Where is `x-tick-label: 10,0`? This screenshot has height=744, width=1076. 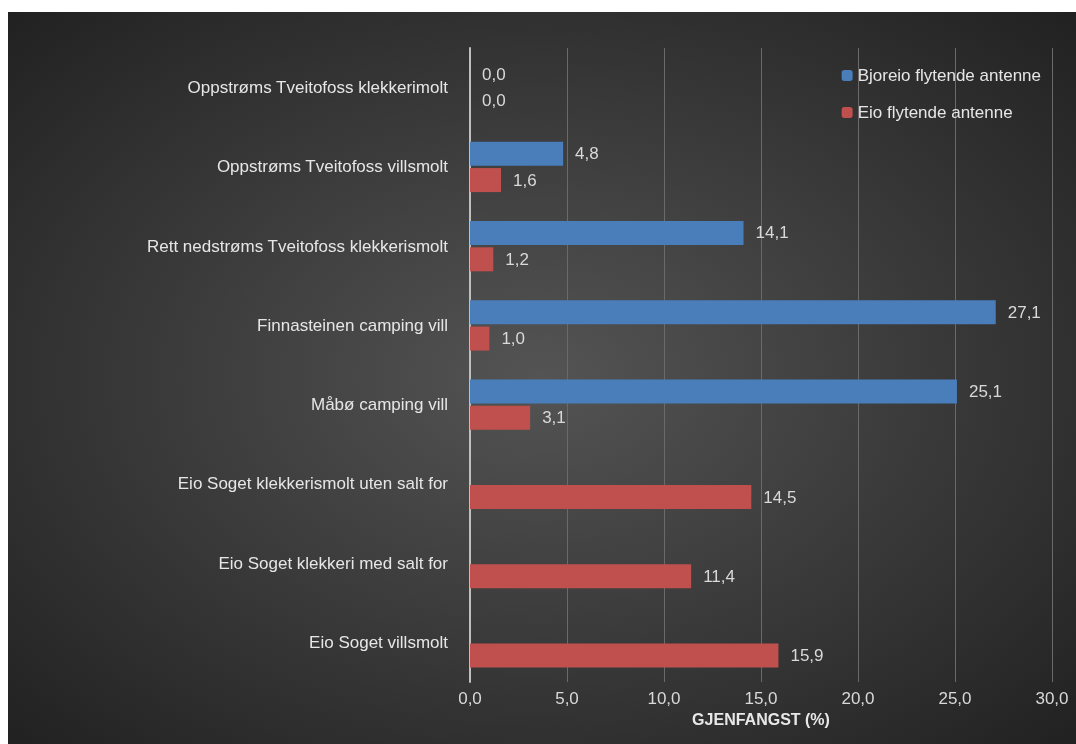 x-tick-label: 10,0 is located at coordinates (664, 698).